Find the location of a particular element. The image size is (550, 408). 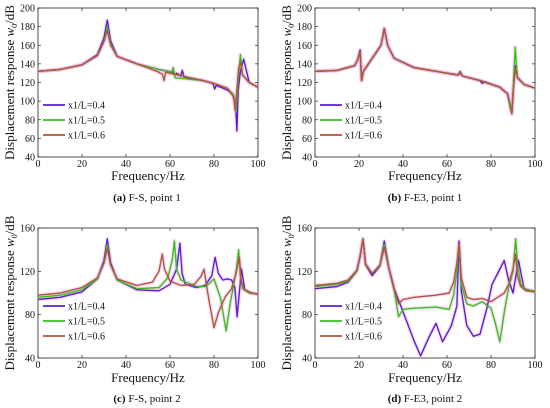

panel-caption-letter: (c) is located at coordinates (119, 399).